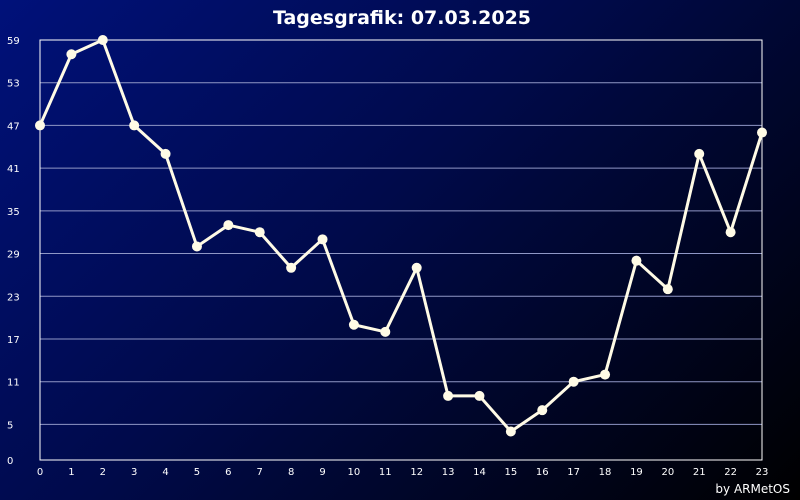 This screenshot has height=500, width=800. What do you see at coordinates (197, 472) in the screenshot?
I see `x-tick-label: 5` at bounding box center [197, 472].